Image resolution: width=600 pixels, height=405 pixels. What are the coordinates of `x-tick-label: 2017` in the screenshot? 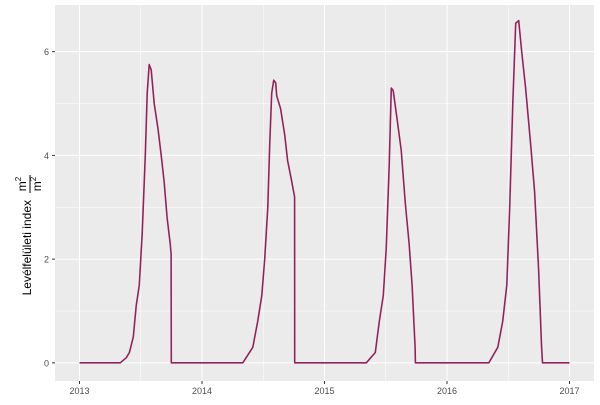 It's located at (569, 391).